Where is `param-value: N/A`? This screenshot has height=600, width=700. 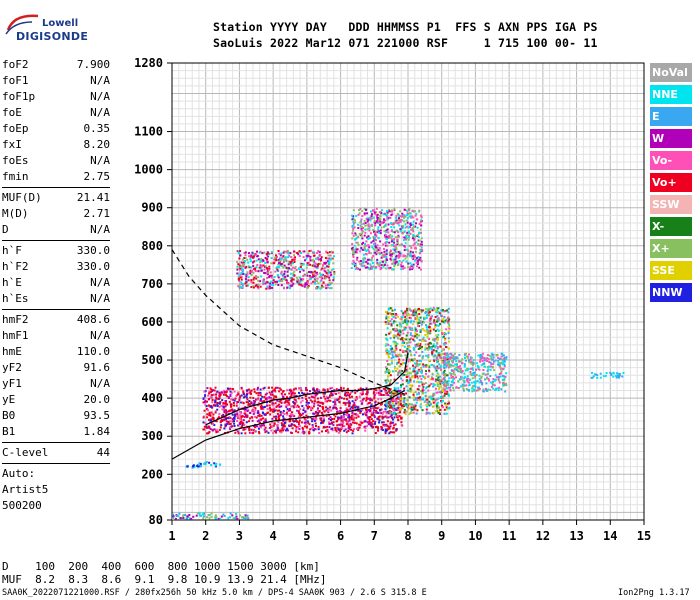 param-value: N/A is located at coordinates (100, 298).